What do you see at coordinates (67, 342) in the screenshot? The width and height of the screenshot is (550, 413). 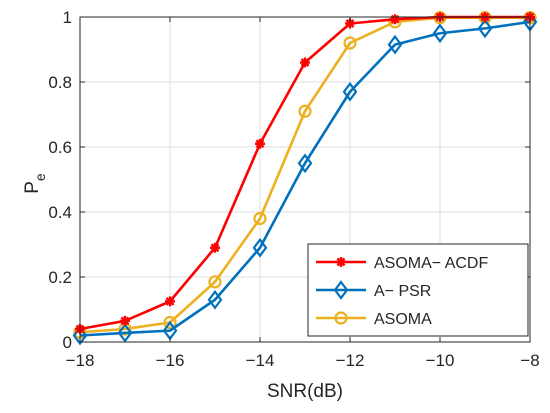 I see `y-tick-label: 0` at bounding box center [67, 342].